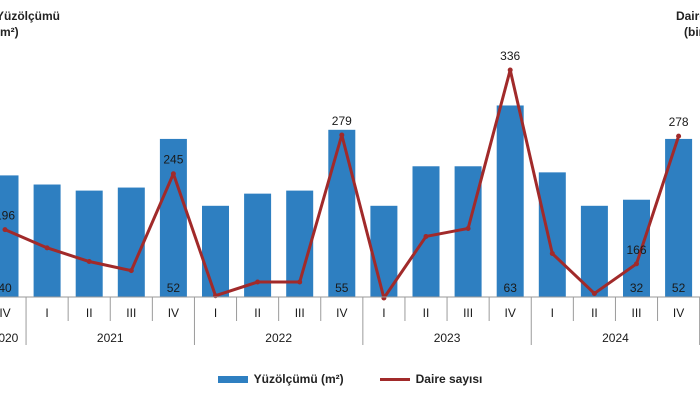 The width and height of the screenshot is (700, 420). I want to click on year-label-2023: 2023, so click(447, 338).